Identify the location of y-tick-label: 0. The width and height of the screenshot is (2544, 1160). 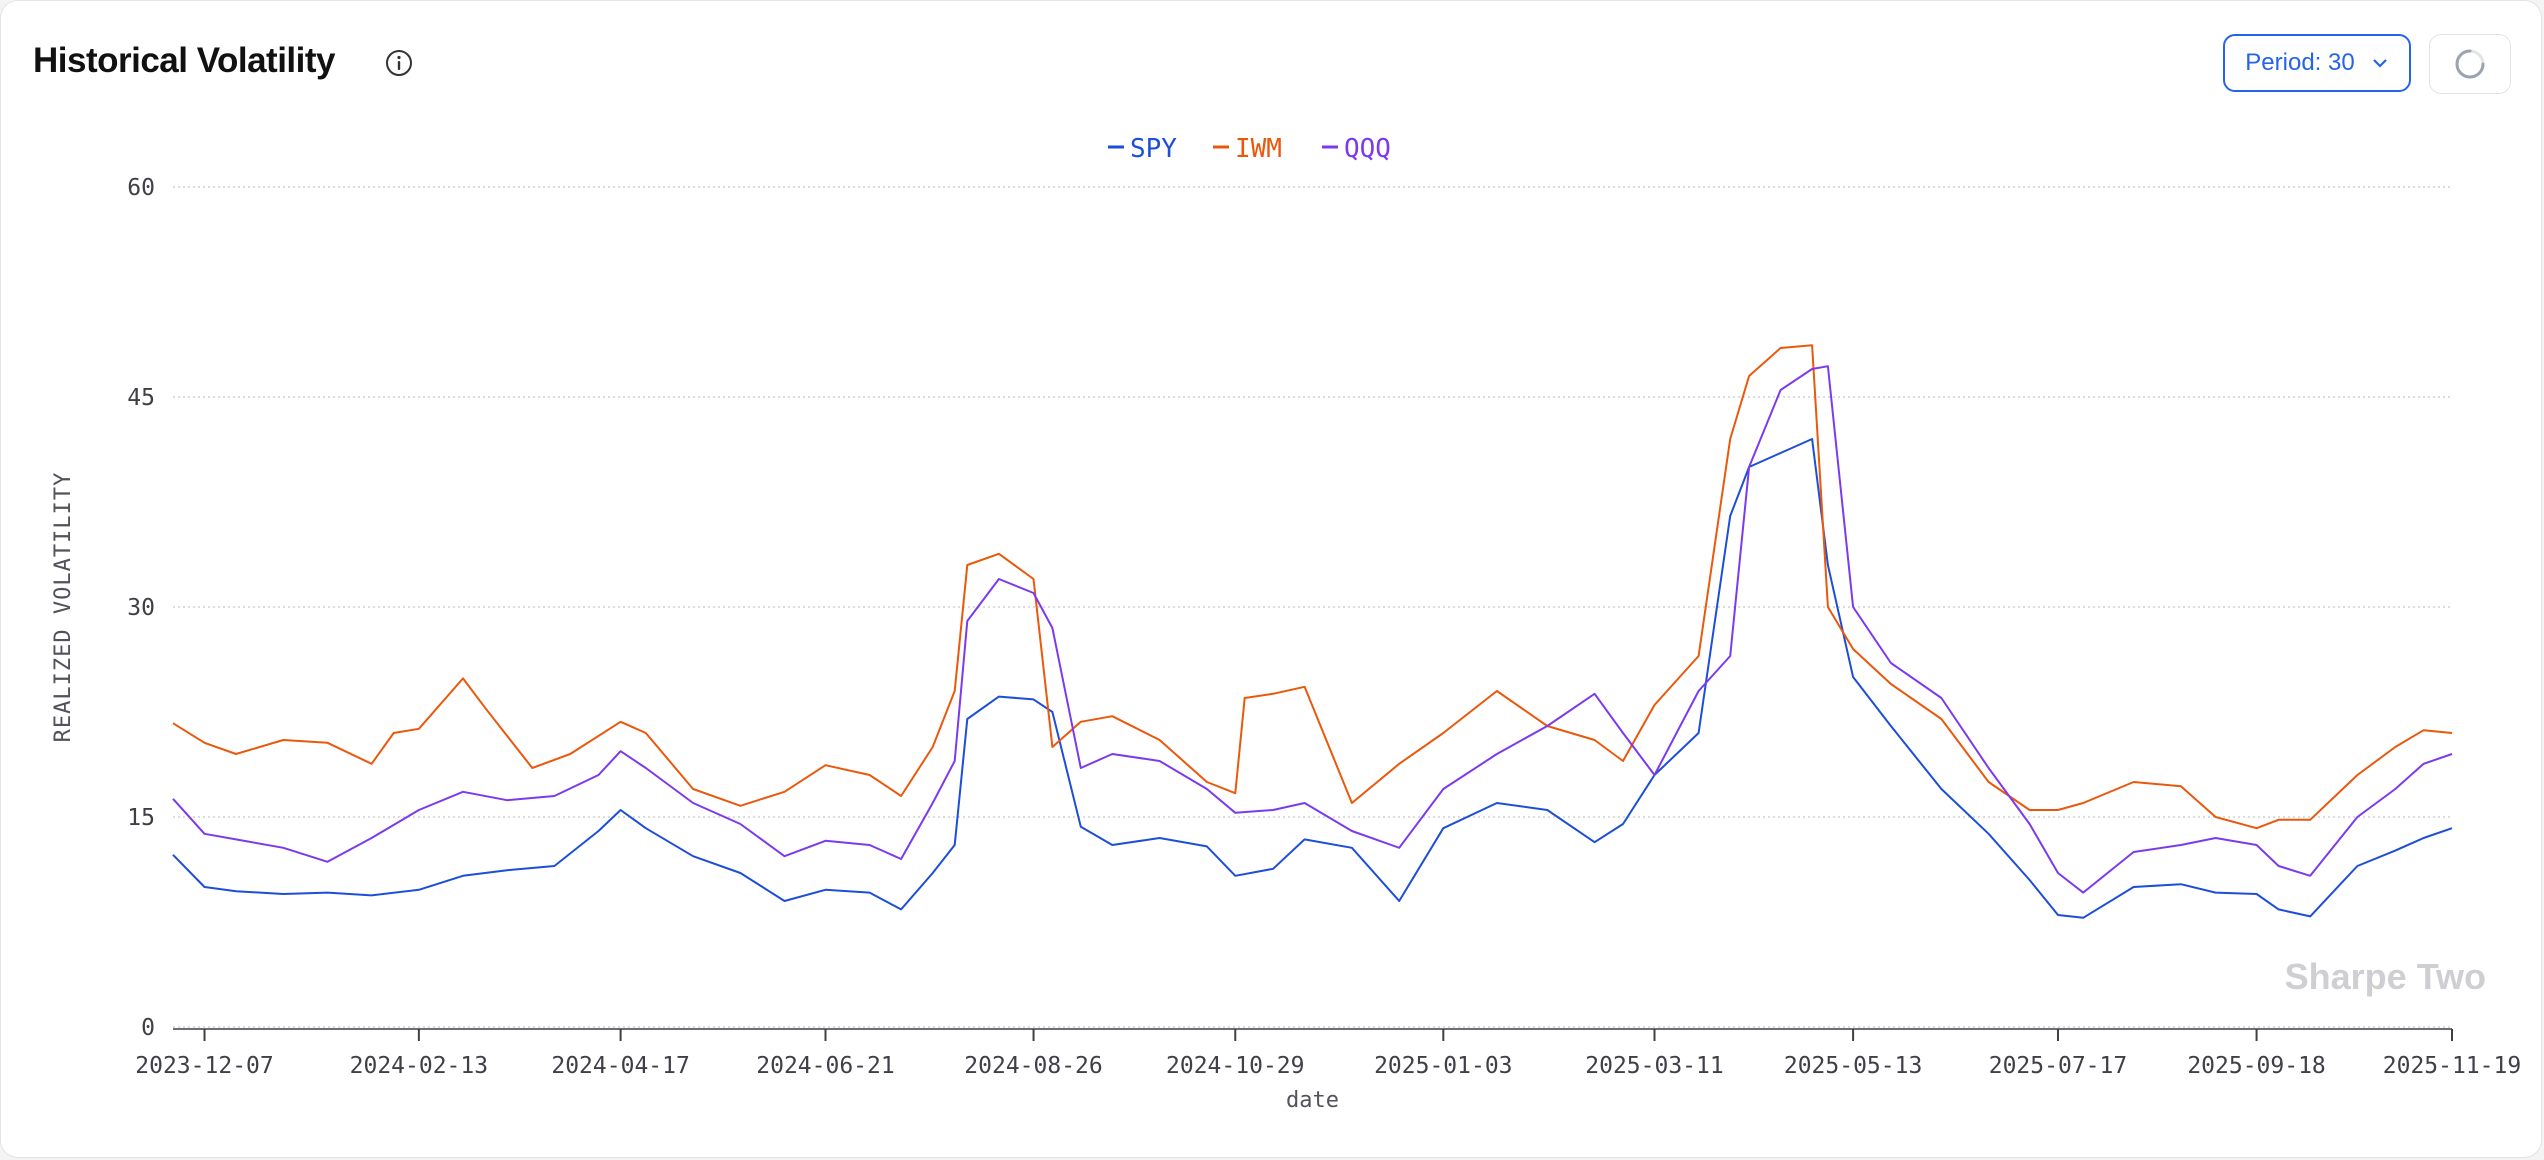
(148, 1028).